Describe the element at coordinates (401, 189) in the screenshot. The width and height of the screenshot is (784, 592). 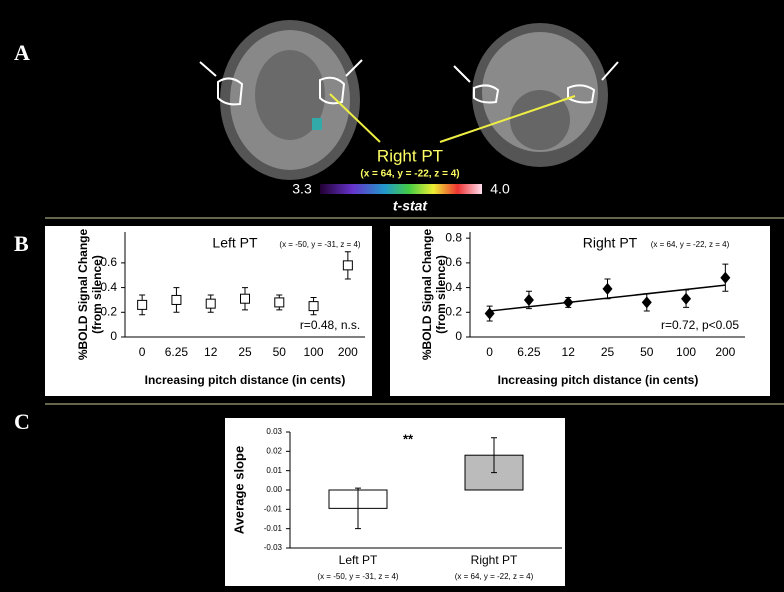
I see `colorbar` at that location.